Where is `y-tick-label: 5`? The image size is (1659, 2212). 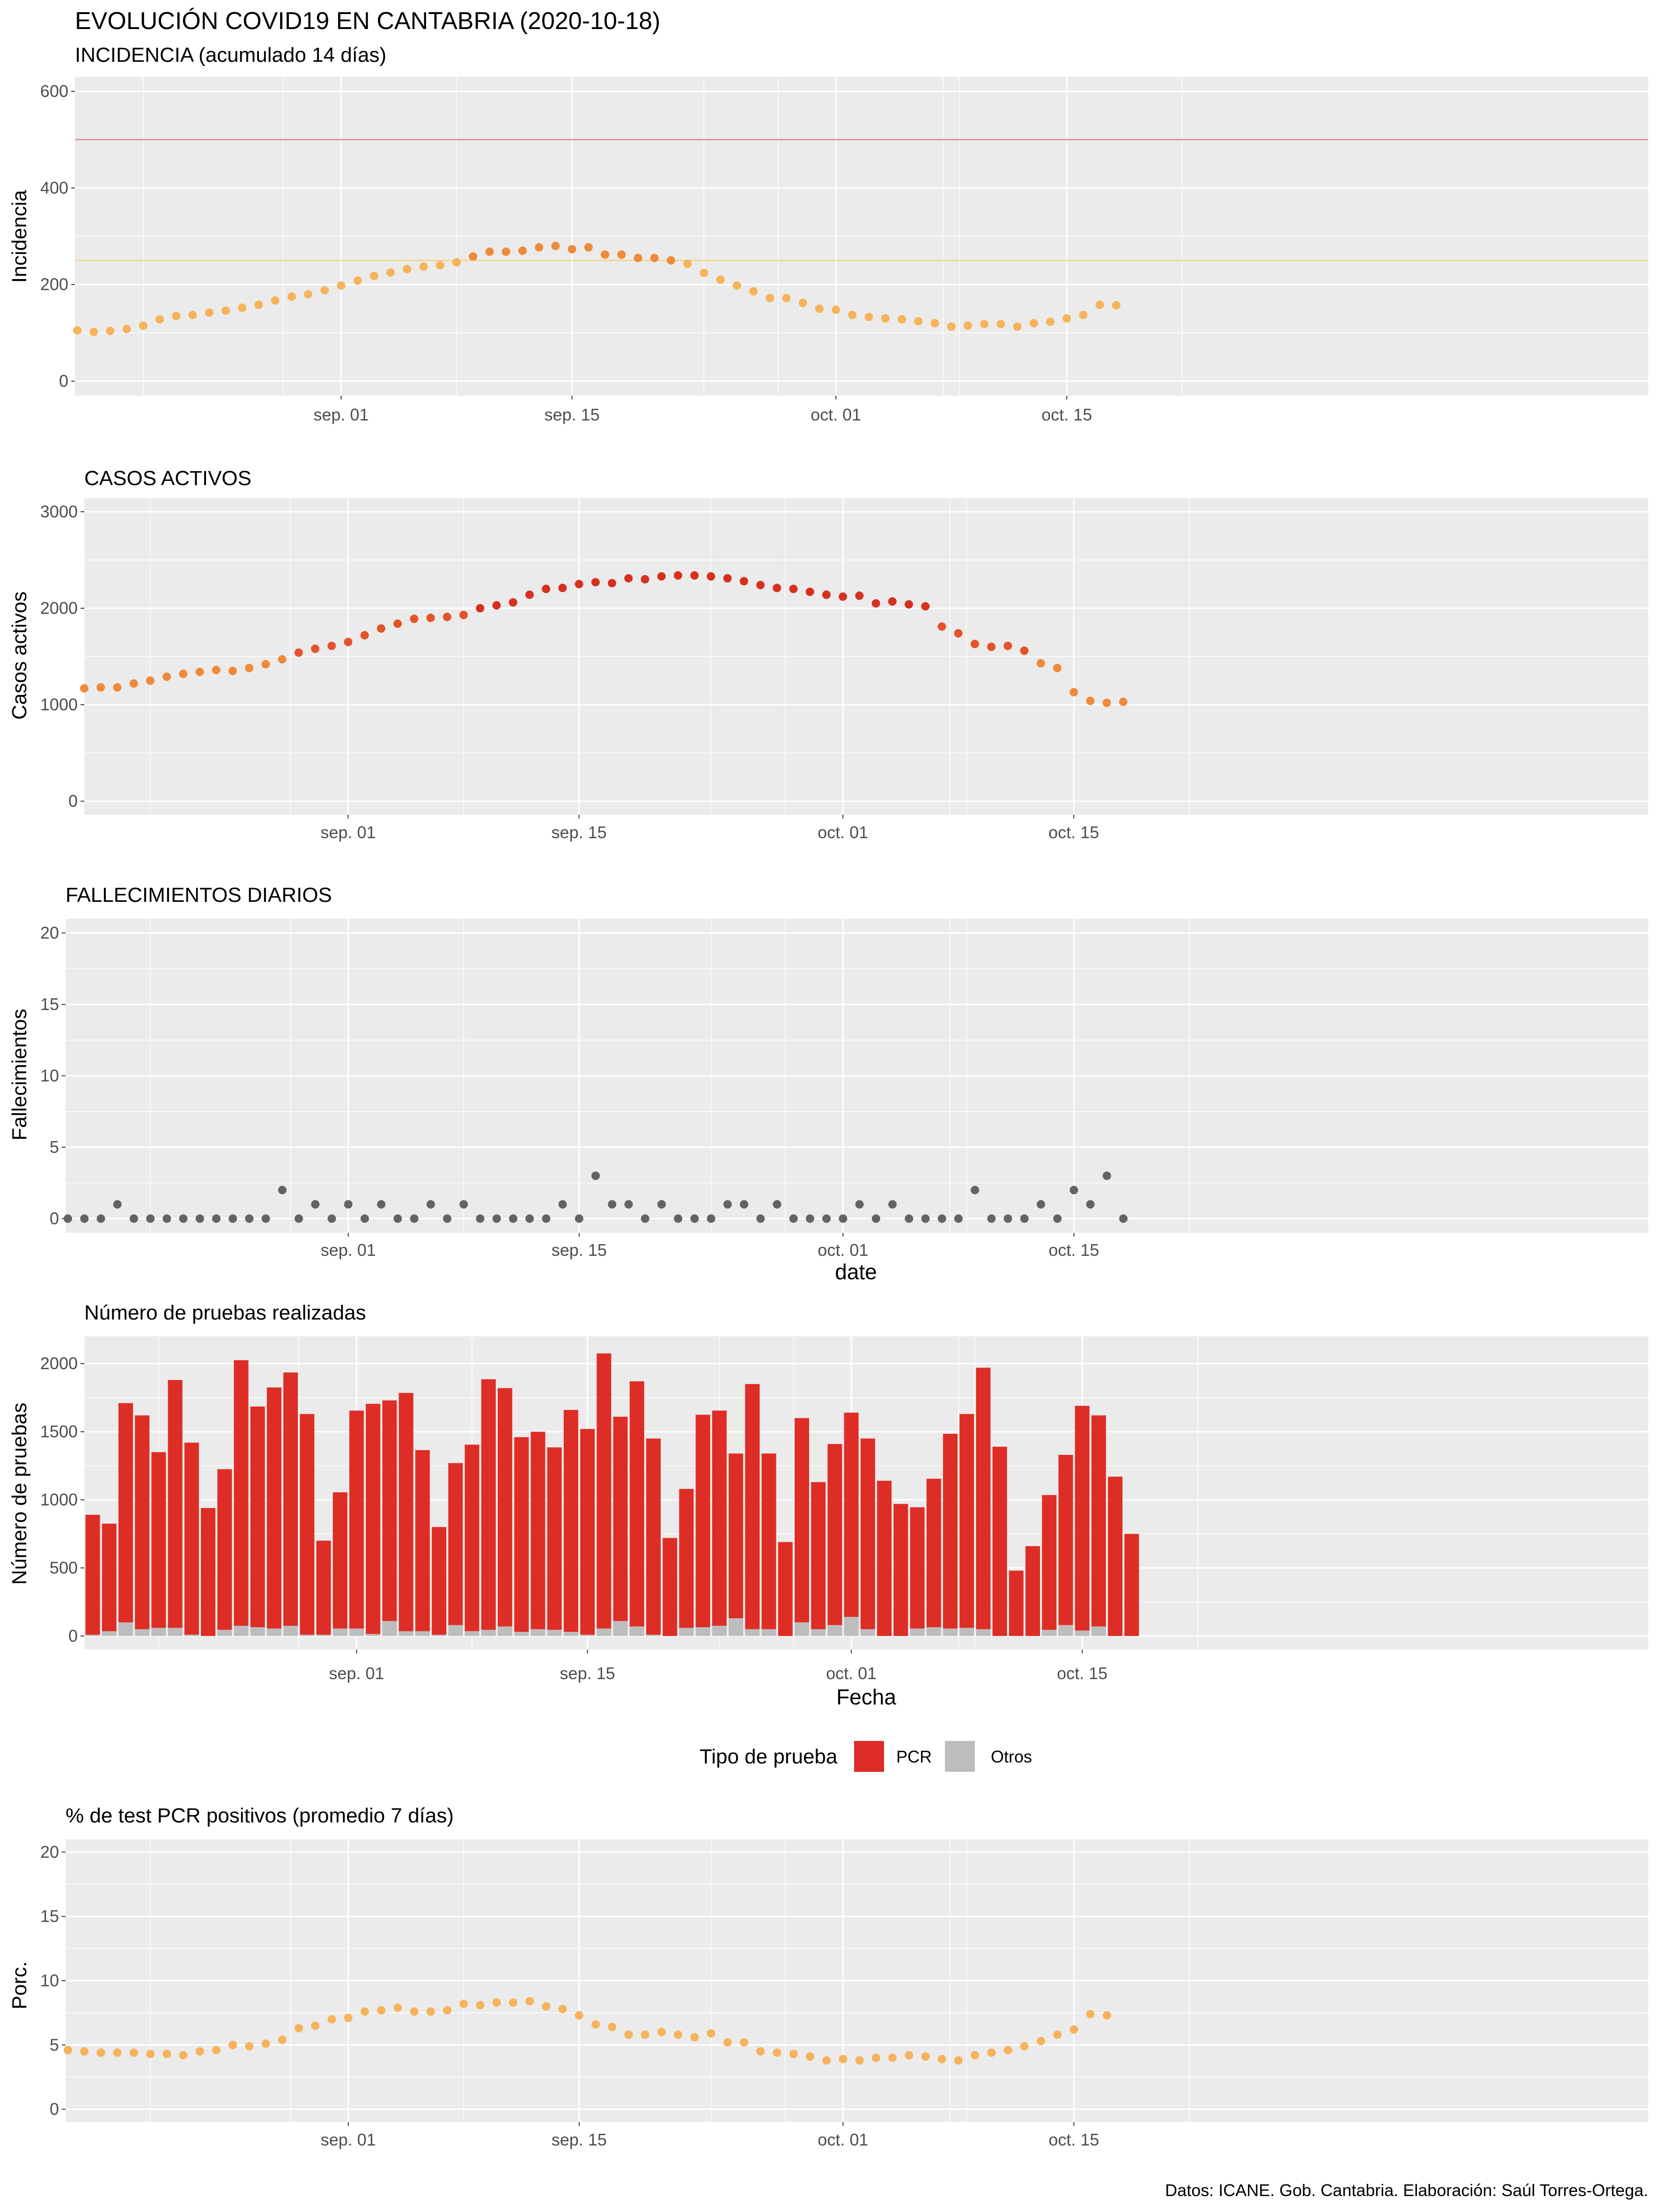
y-tick-label: 5 is located at coordinates (55, 1147).